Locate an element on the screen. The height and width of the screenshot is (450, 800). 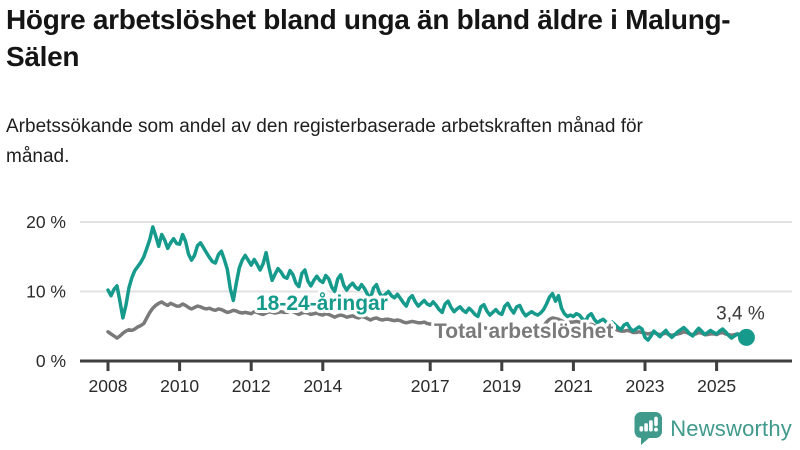
latest-value-dot is located at coordinates (746, 337).